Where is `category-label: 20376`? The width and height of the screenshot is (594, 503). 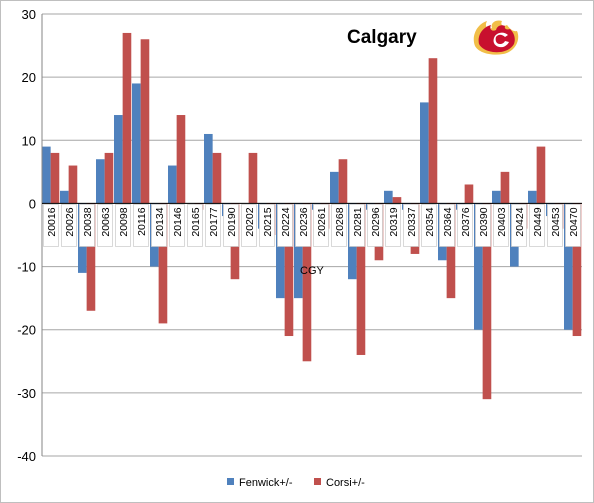 category-label: 20376 is located at coordinates (465, 225).